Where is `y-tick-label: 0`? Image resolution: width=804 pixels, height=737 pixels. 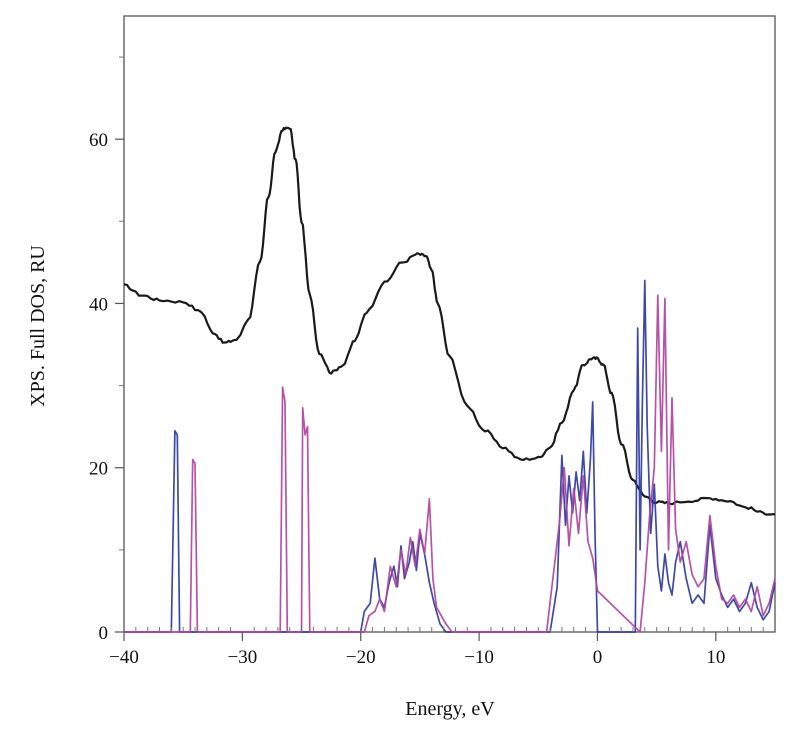 y-tick-label: 0 is located at coordinates (104, 633).